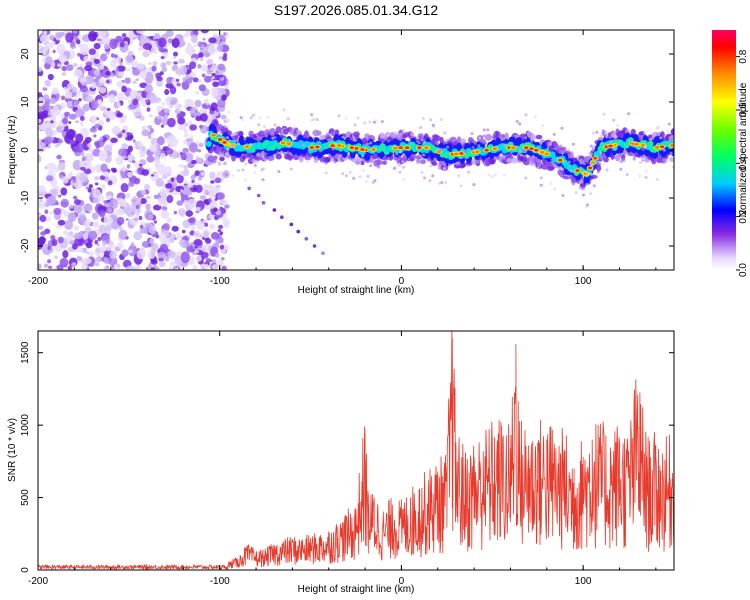 This screenshot has height=600, width=750. What do you see at coordinates (583, 281) in the screenshot?
I see `x-tick-label: 100` at bounding box center [583, 281].